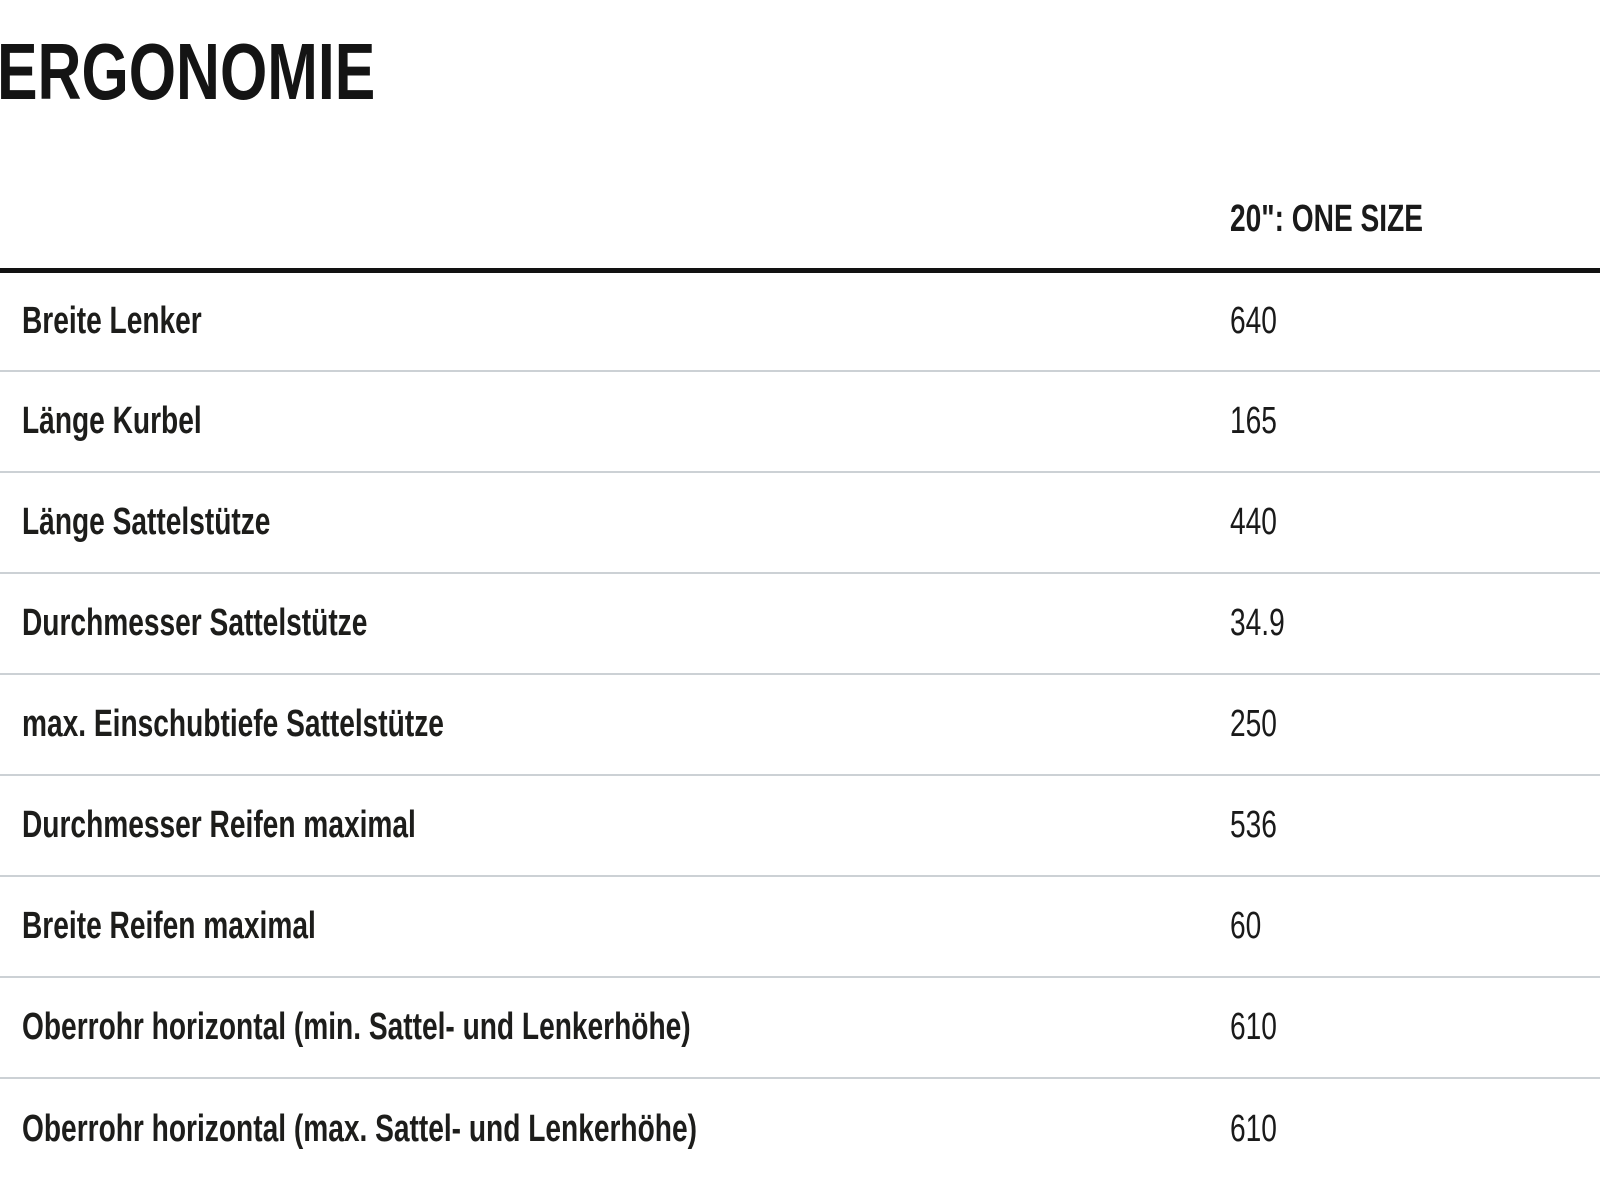  What do you see at coordinates (1404, 422) in the screenshot?
I see `spec-value: 165` at bounding box center [1404, 422].